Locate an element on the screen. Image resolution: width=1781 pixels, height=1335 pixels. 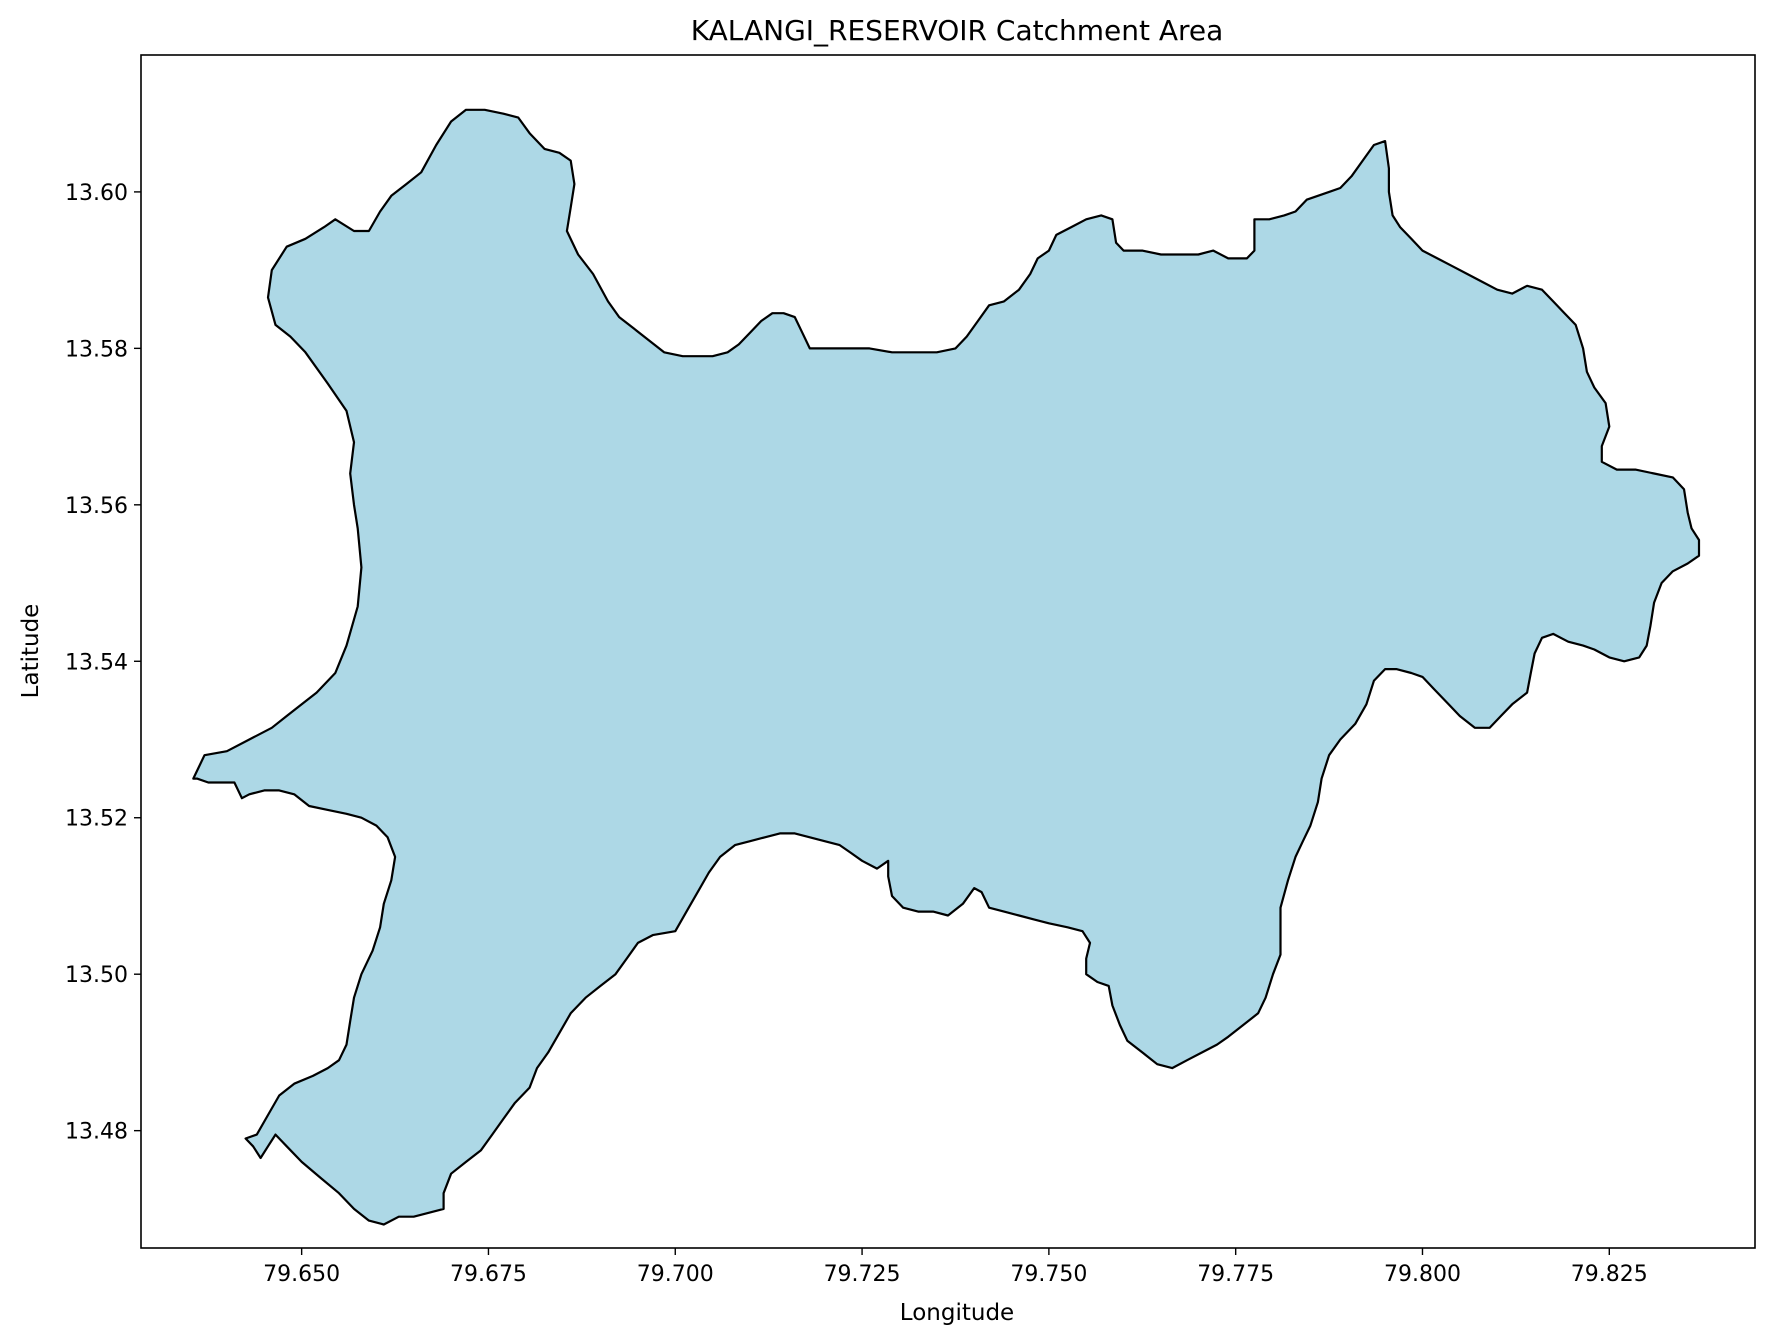
chart-title: KALANGI_RESERVOIR Catchment Area is located at coordinates (957, 30).